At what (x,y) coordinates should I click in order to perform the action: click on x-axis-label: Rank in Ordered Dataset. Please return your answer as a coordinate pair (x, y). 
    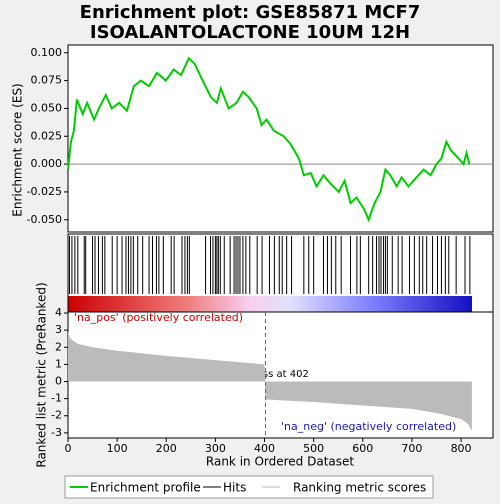
    Looking at the image, I should click on (280, 462).